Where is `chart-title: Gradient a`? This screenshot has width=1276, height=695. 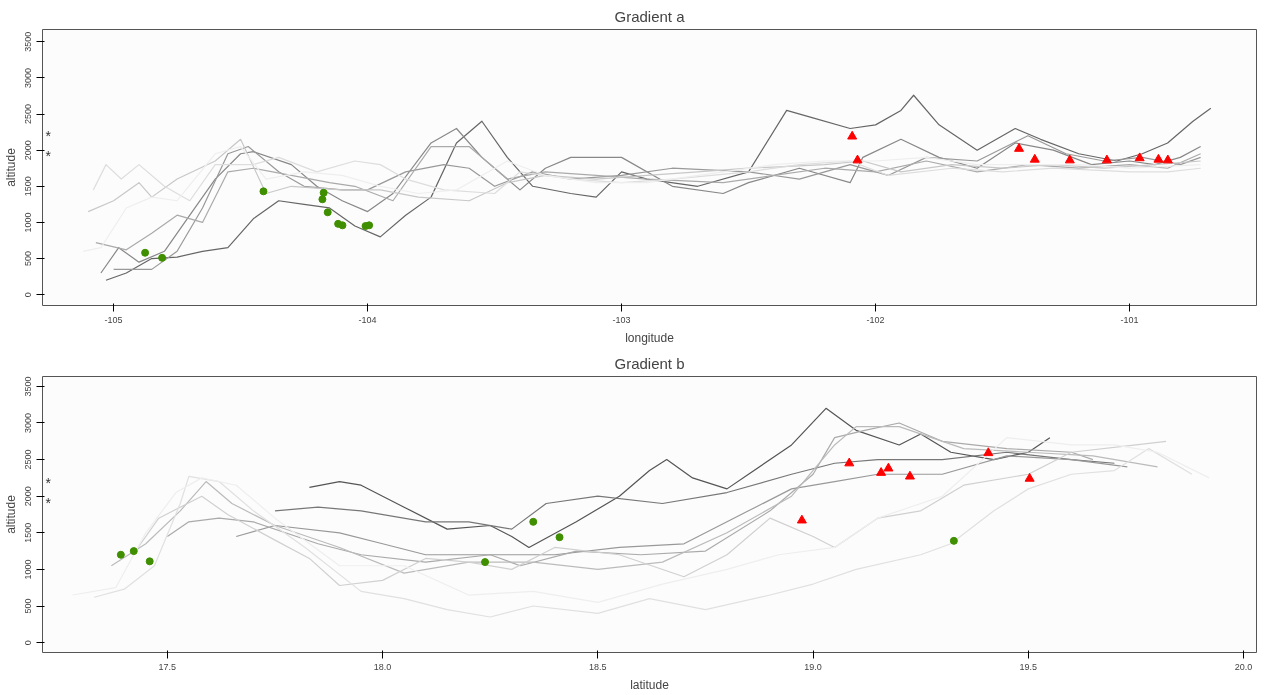 chart-title: Gradient a is located at coordinates (650, 16).